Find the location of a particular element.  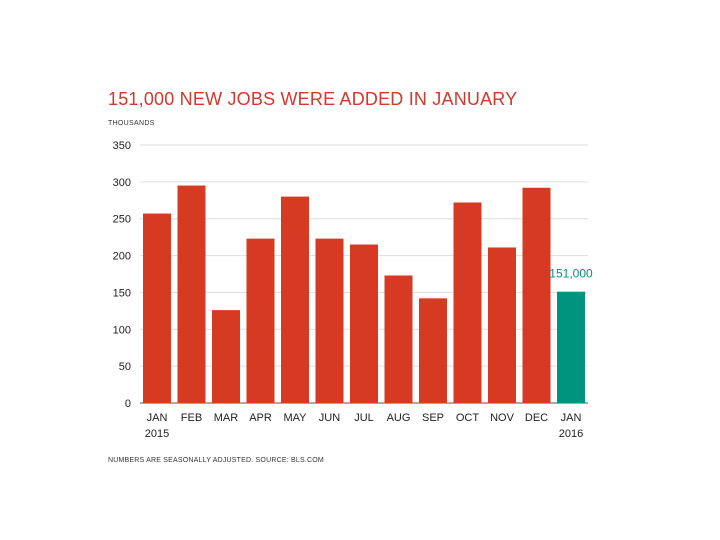

y-tick-label: 350 is located at coordinates (122, 146).